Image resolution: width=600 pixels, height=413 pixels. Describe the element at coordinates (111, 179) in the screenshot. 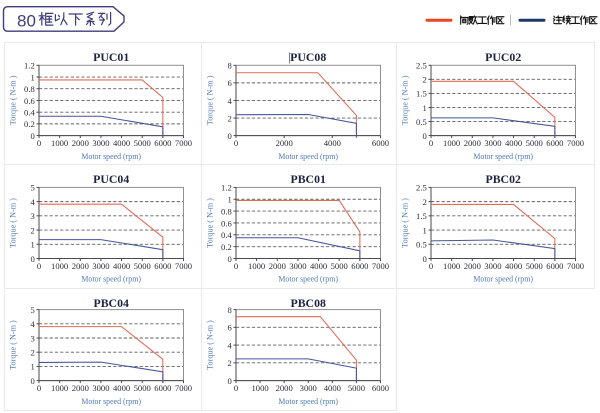

I see `svg-text: PUC04` at that location.